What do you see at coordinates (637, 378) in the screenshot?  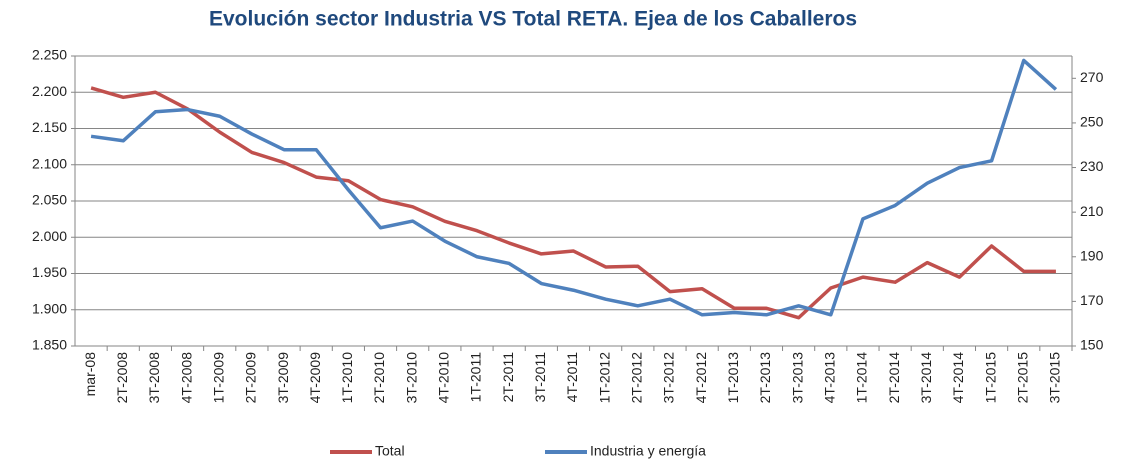 I see `x-tick-label: 2T-2012` at bounding box center [637, 378].